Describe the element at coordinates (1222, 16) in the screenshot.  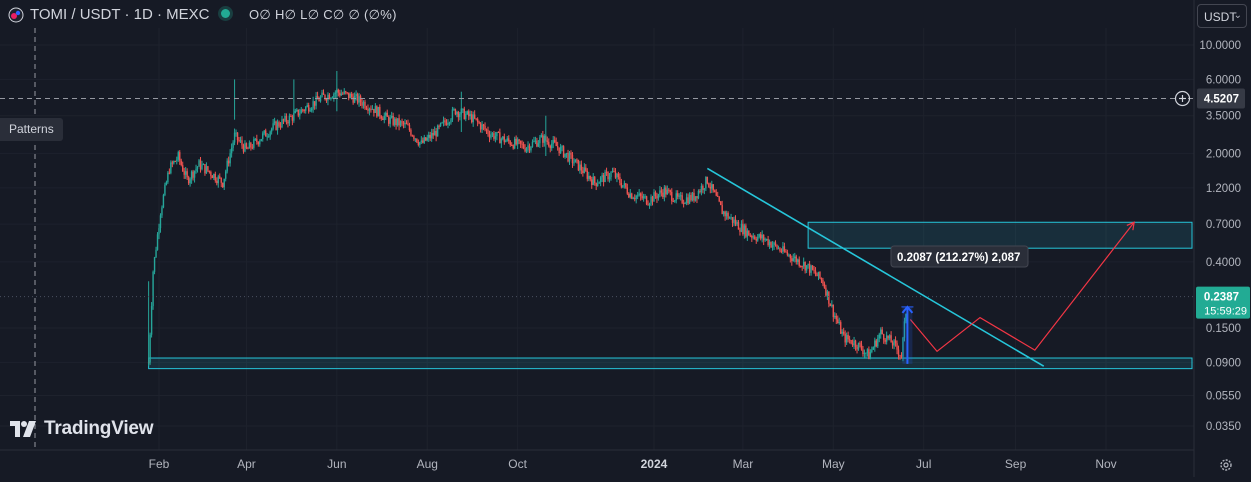
I see `currency-selector: USDT ⌄` at that location.